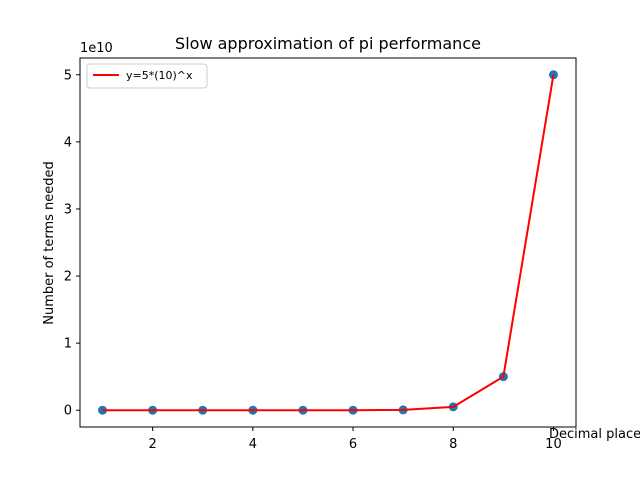  What do you see at coordinates (594, 434) in the screenshot?
I see `x-axis-label: Decimal places` at bounding box center [594, 434].